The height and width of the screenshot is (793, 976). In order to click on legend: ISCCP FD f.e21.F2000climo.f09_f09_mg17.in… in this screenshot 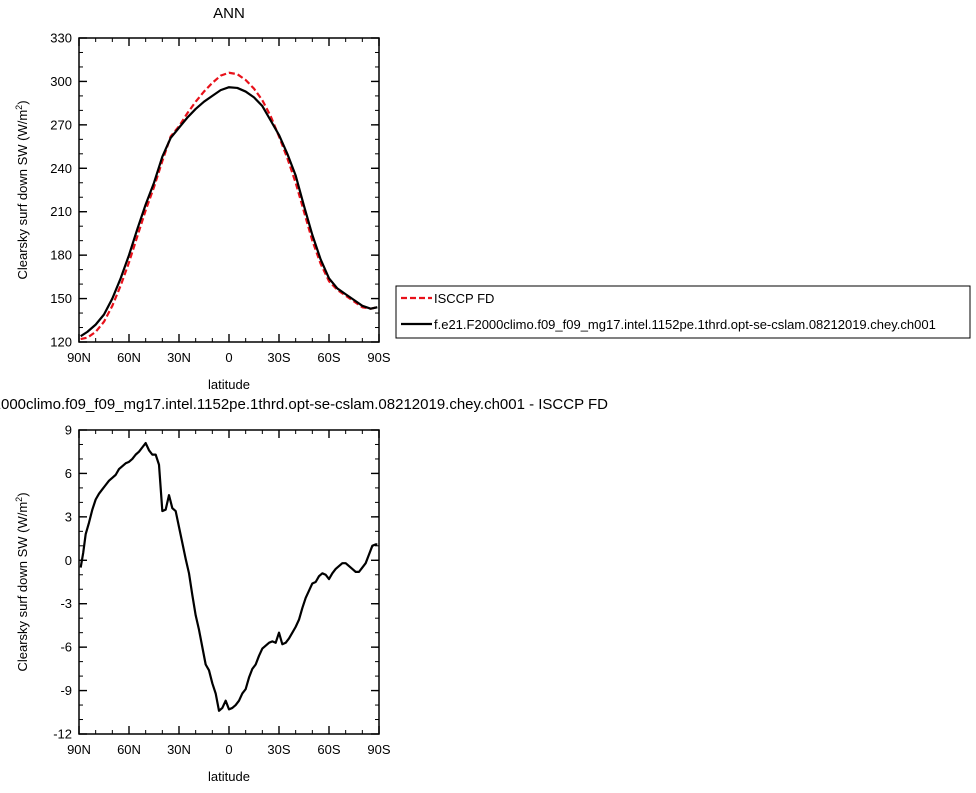, I will do `click(683, 312)`.